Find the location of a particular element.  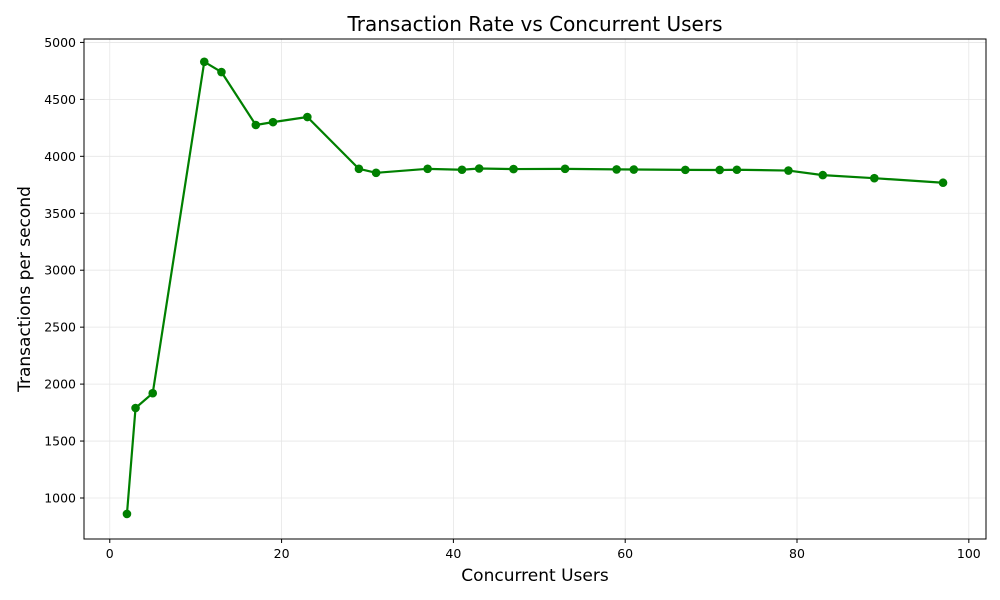

x-tick-label: 20 is located at coordinates (282, 553).